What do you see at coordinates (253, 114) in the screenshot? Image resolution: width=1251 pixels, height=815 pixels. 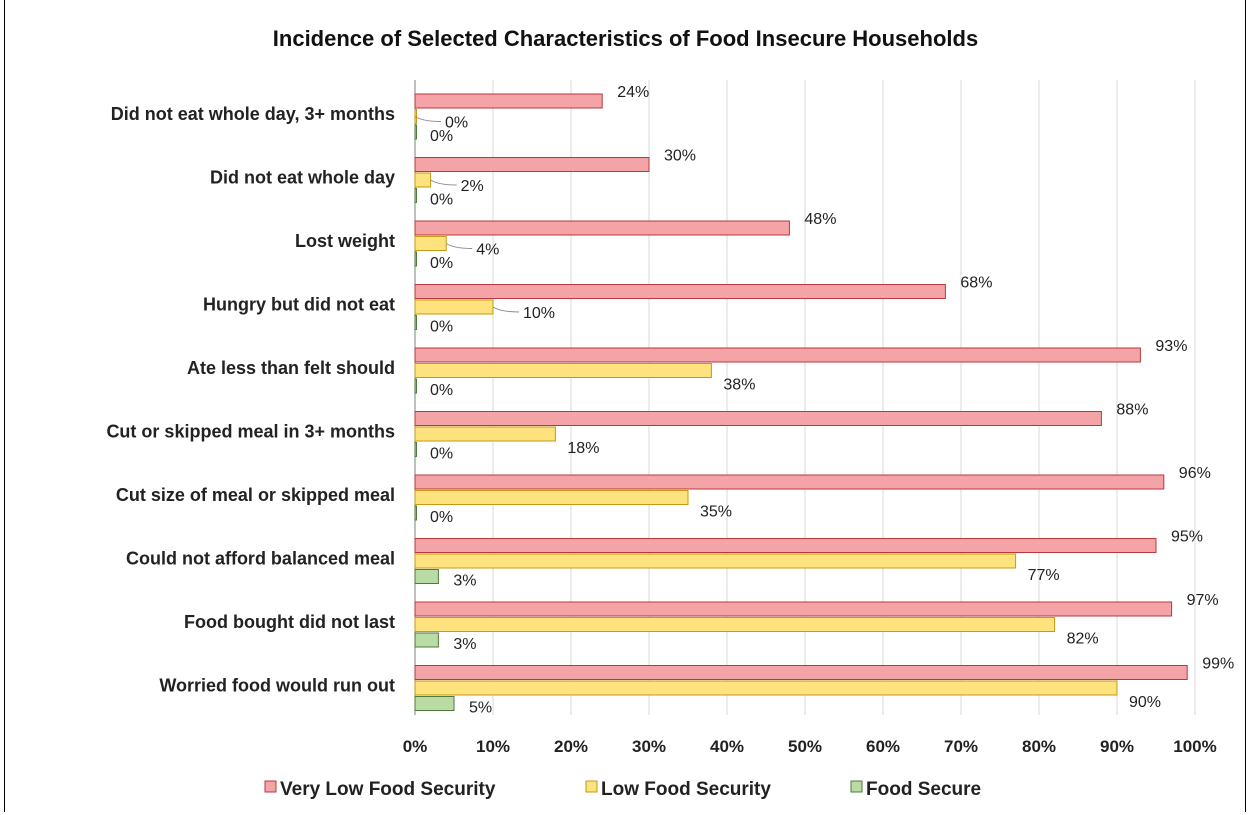 I see `category-label: Did not eat whole day, 3+ months` at bounding box center [253, 114].